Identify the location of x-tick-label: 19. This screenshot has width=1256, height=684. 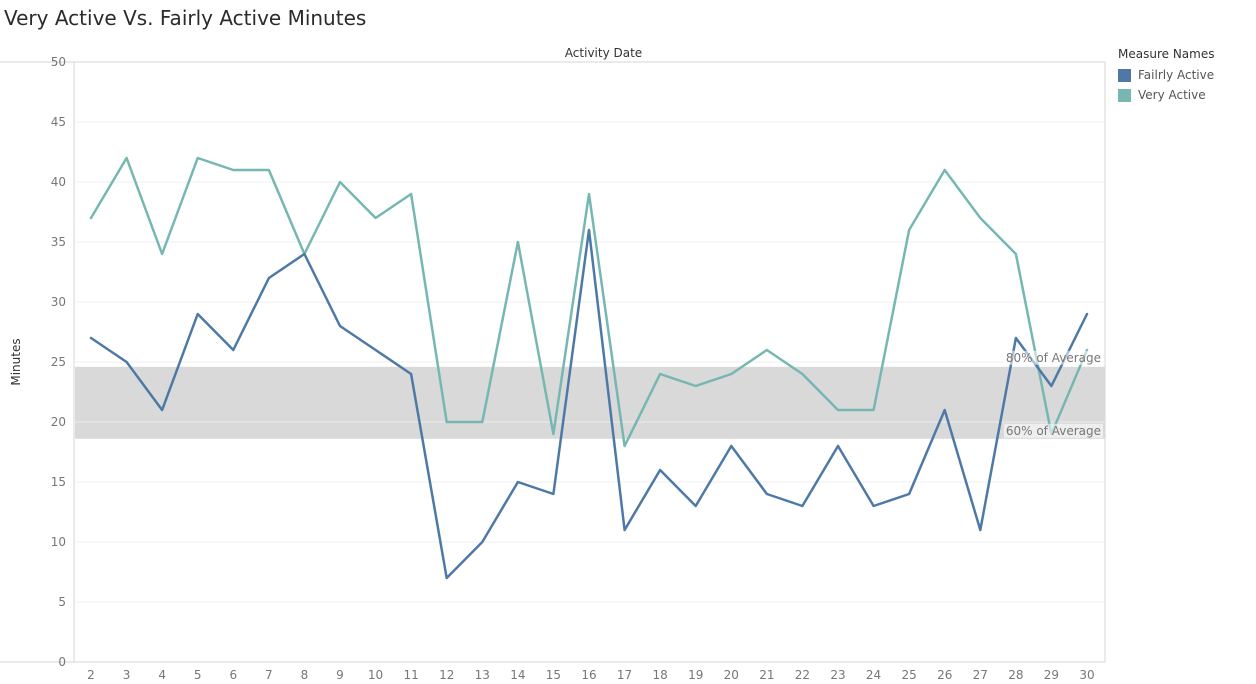
(695, 675).